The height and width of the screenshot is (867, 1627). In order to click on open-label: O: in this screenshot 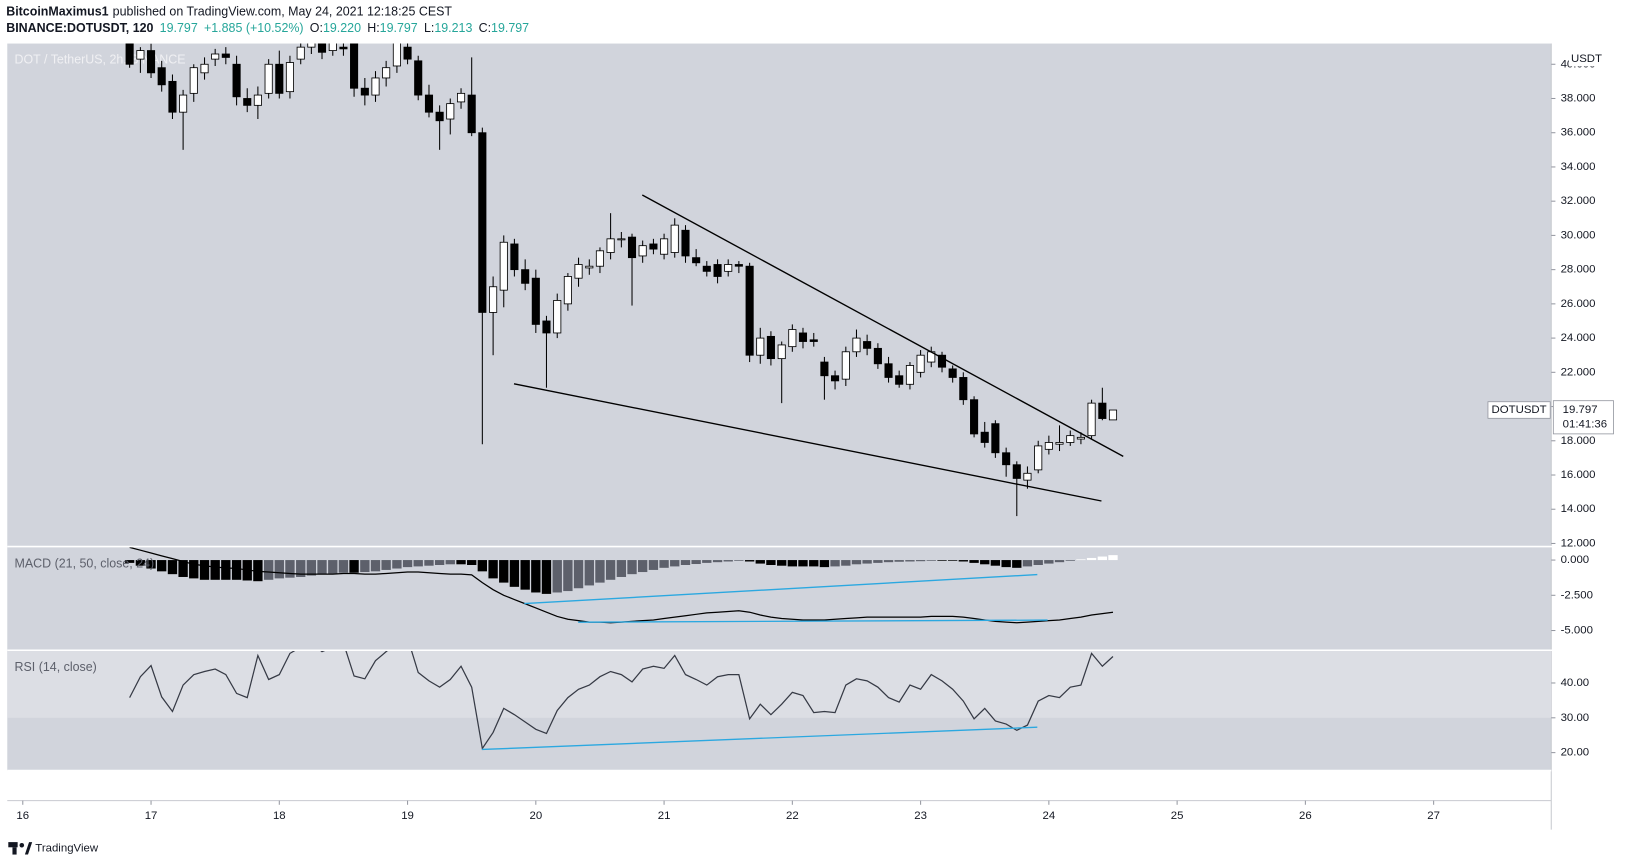, I will do `click(316, 28)`.